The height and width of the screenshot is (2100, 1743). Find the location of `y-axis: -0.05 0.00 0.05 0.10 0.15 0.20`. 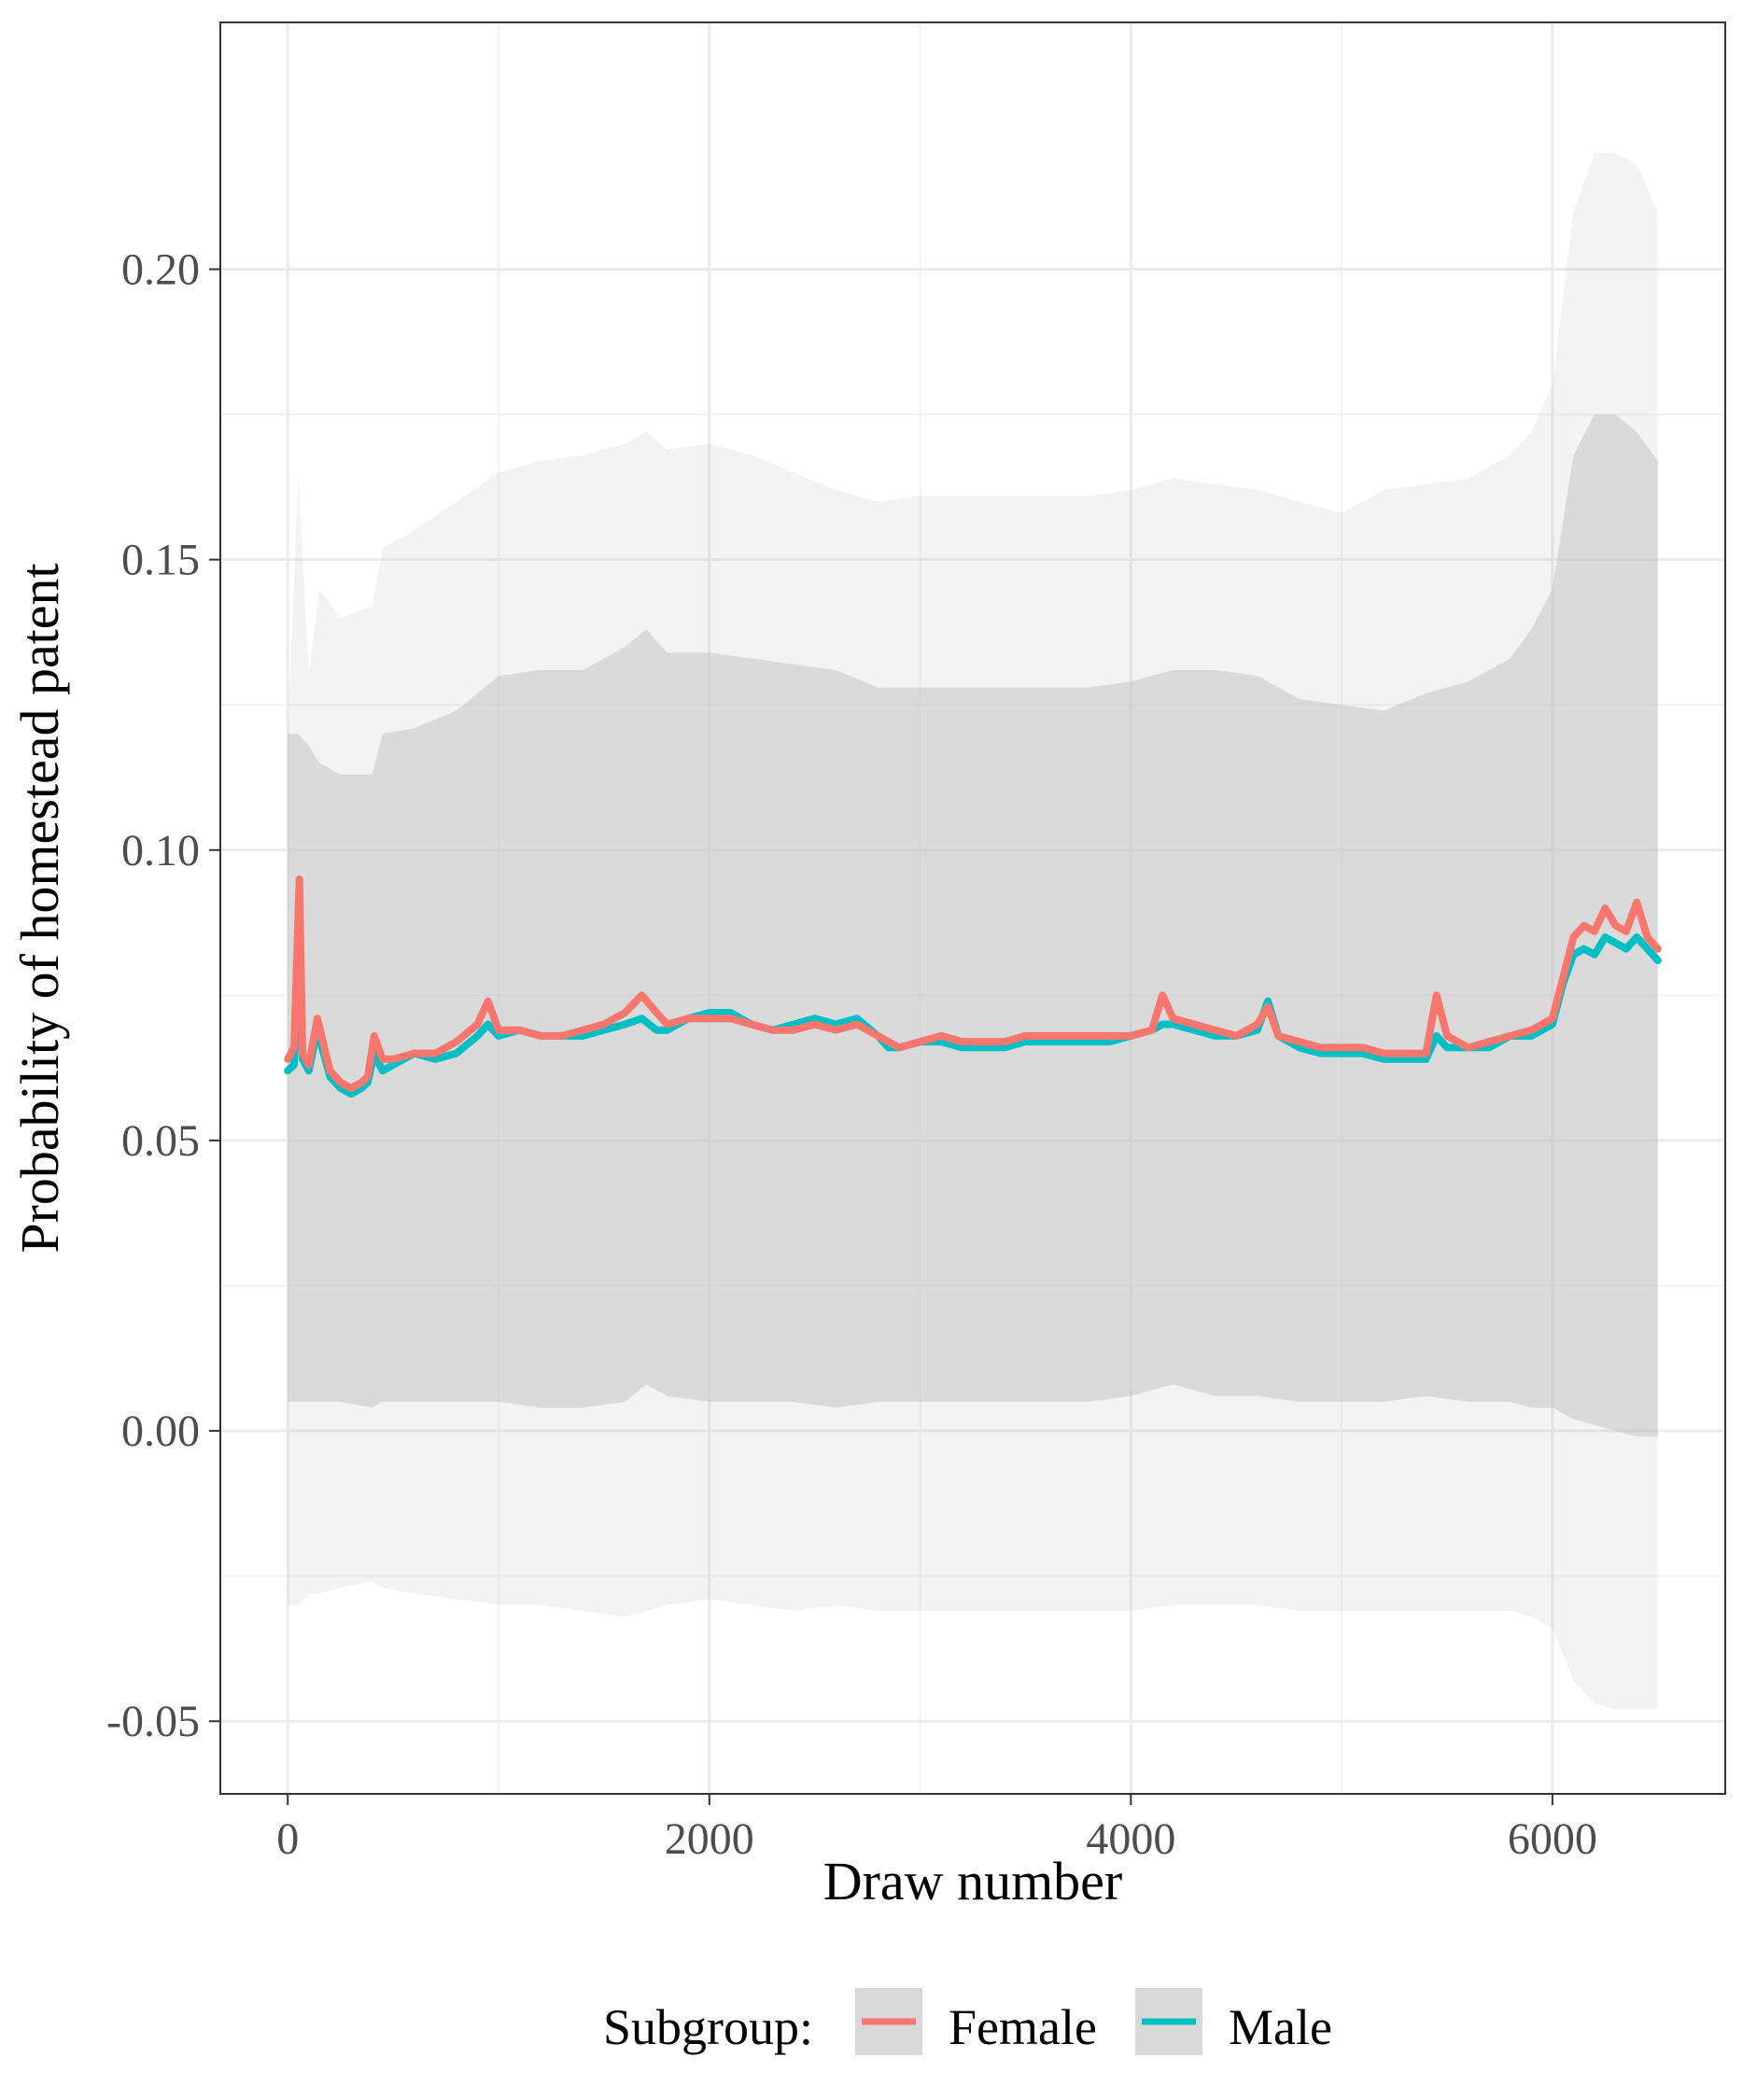

y-axis: -0.05 0.00 0.05 0.10 0.15 0.20 is located at coordinates (163, 995).